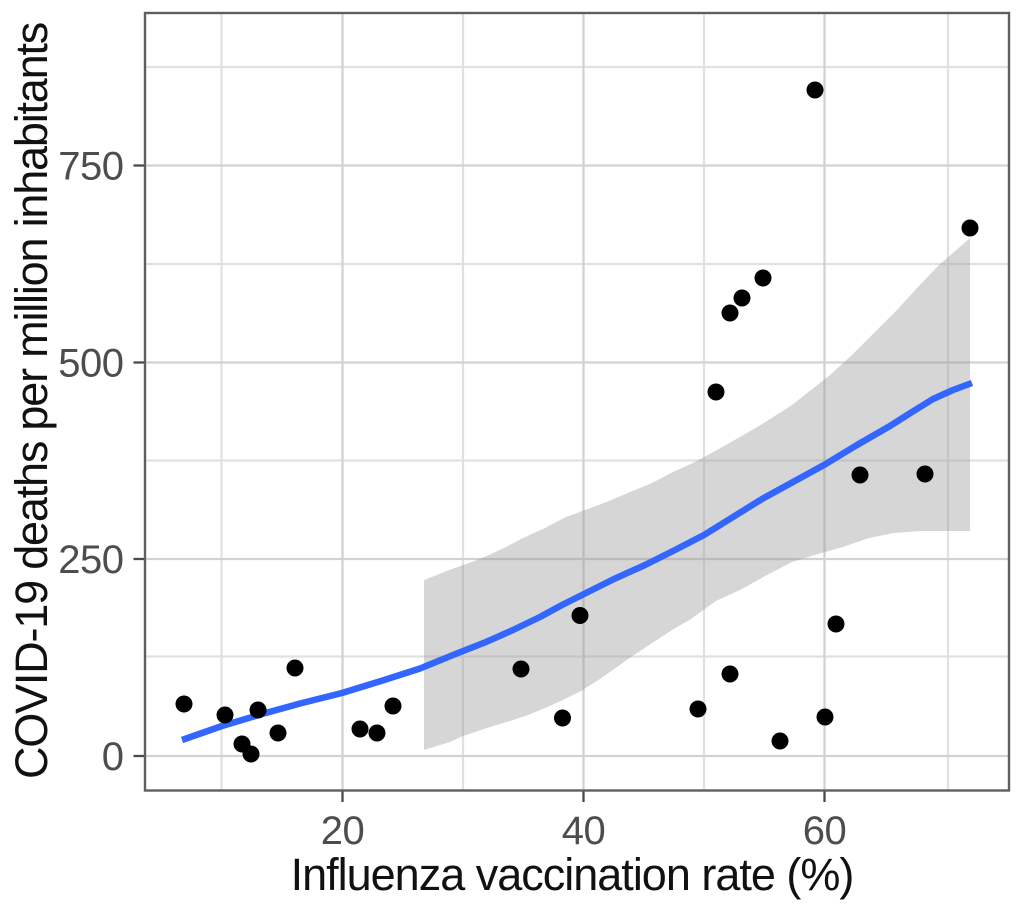 The height and width of the screenshot is (914, 1024). What do you see at coordinates (90, 167) in the screenshot?
I see `svg-text: 750` at bounding box center [90, 167].